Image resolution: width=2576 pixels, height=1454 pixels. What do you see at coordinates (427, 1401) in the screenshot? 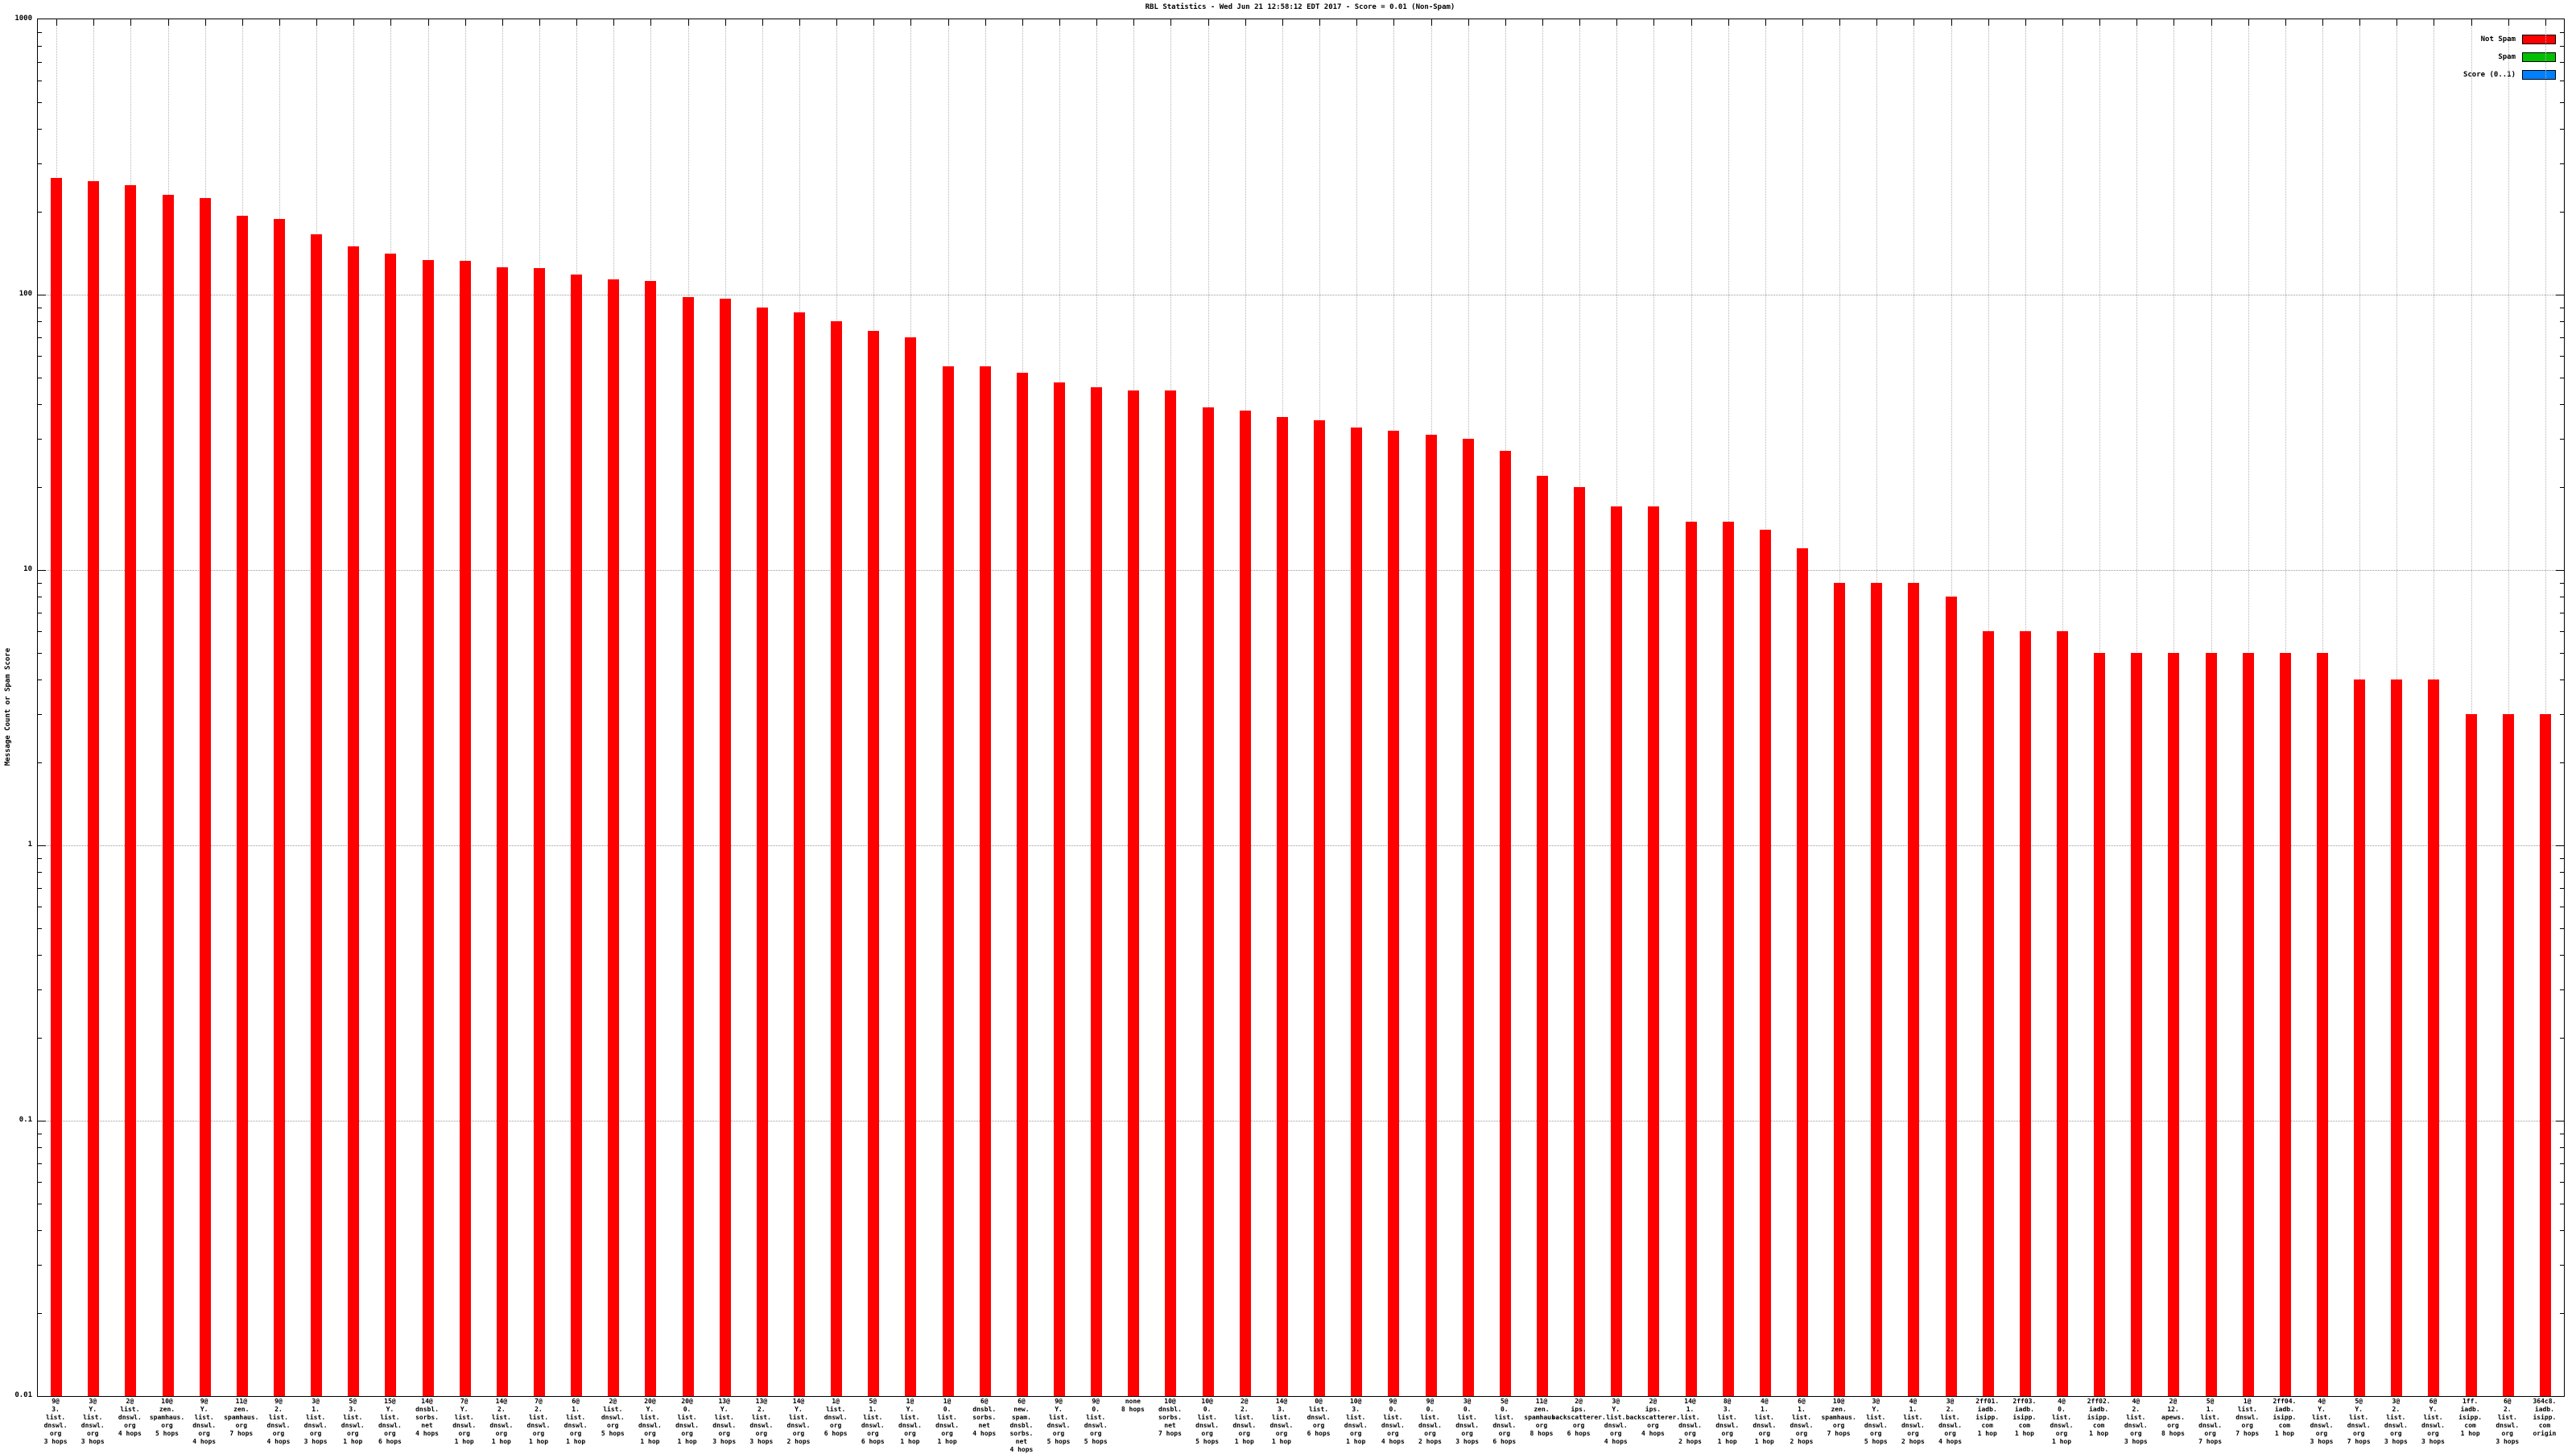
I see `x-tick-label-line: 14@` at bounding box center [427, 1401].